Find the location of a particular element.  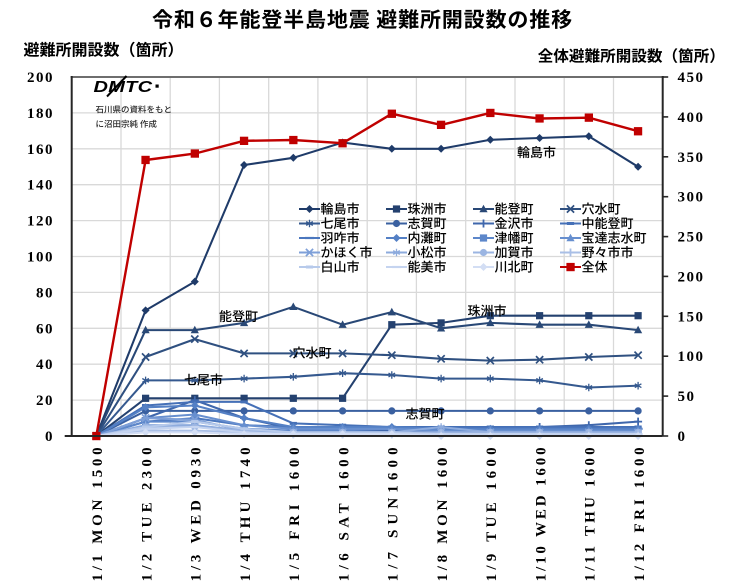

svg-text: 160 is located at coordinates (40, 150).